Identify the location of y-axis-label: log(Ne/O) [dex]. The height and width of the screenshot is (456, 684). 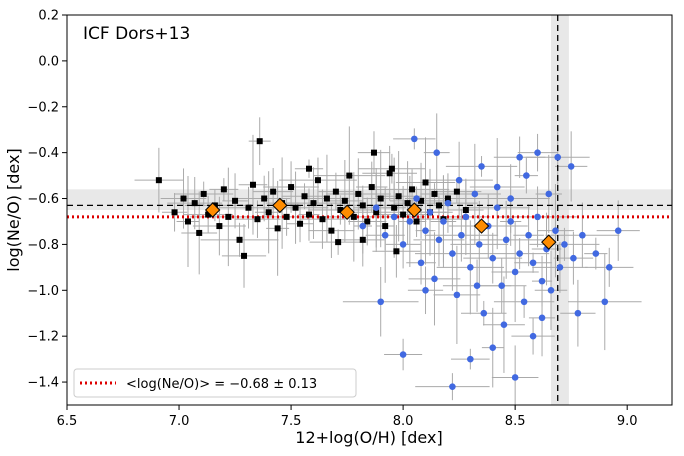
(13, 209).